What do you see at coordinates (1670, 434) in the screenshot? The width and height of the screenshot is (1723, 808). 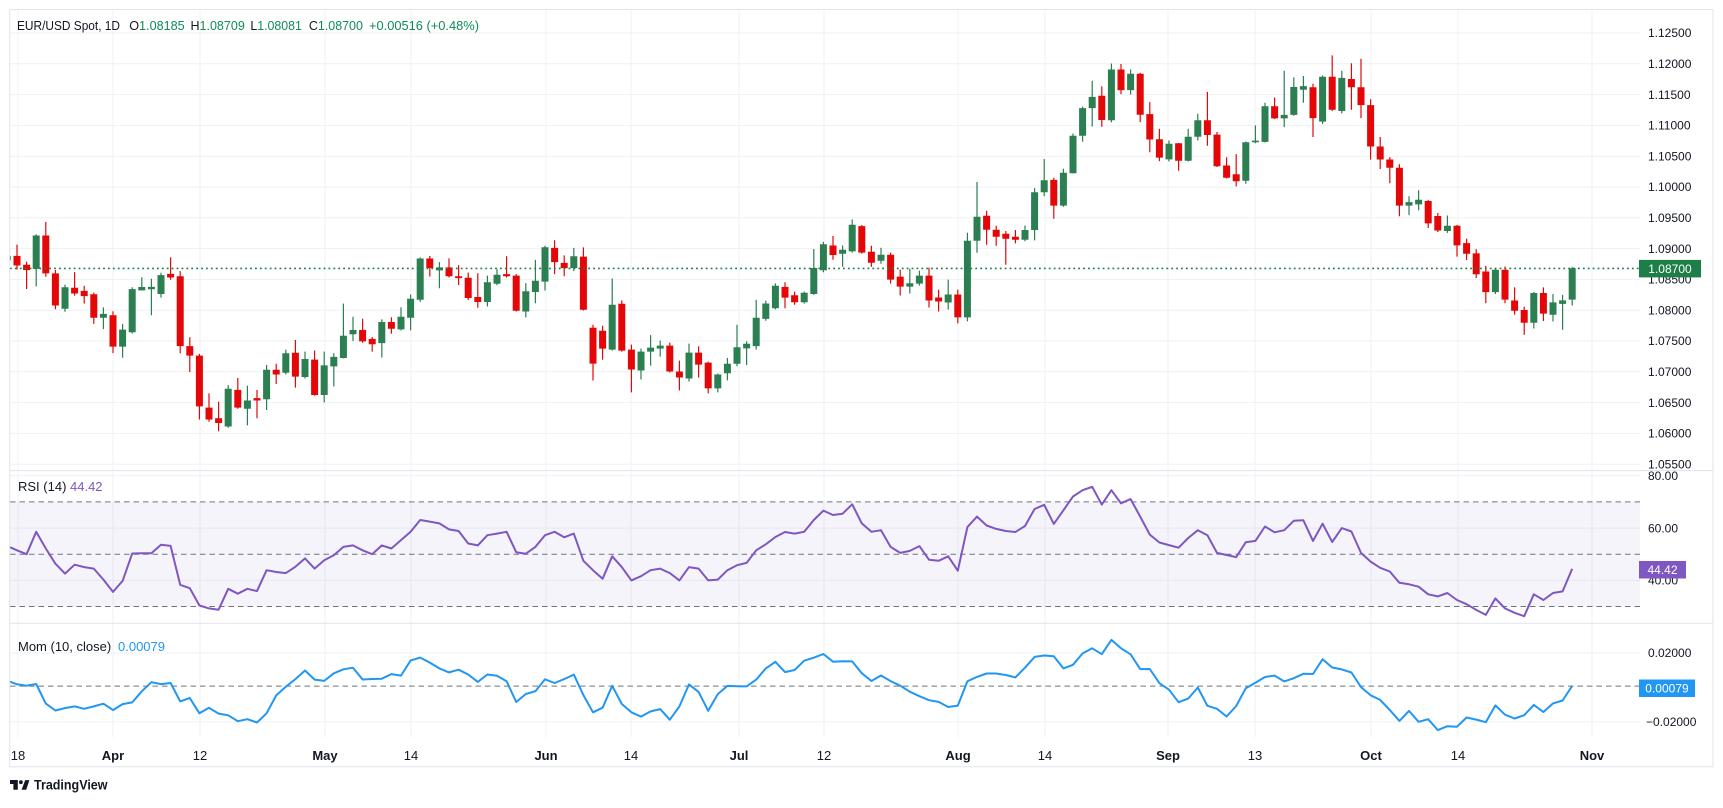 I see `svg-text: 1.06000` at bounding box center [1670, 434].